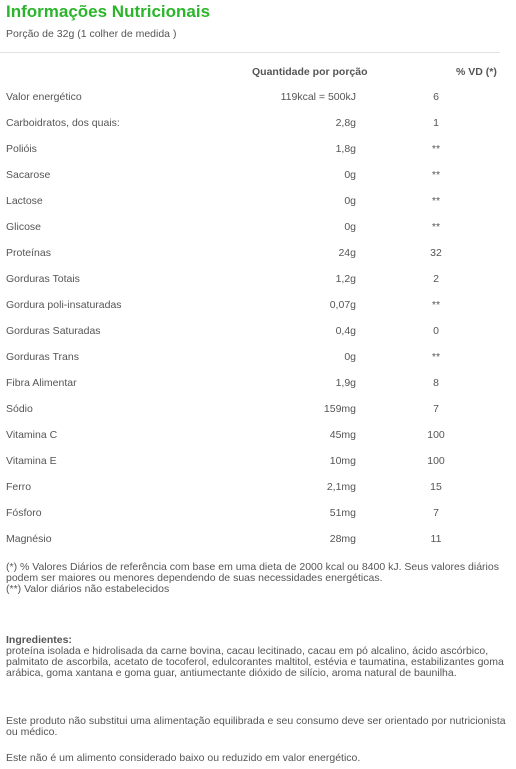  Describe the element at coordinates (41, 383) in the screenshot. I see `nutrient-name: Fibra Alimentar` at that location.